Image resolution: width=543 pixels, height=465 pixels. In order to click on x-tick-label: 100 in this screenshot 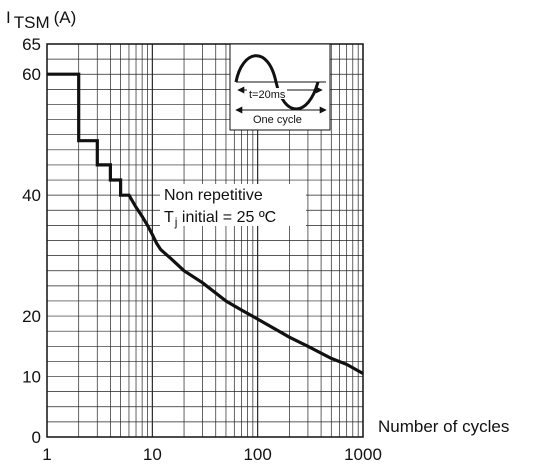, I will do `click(257, 454)`.